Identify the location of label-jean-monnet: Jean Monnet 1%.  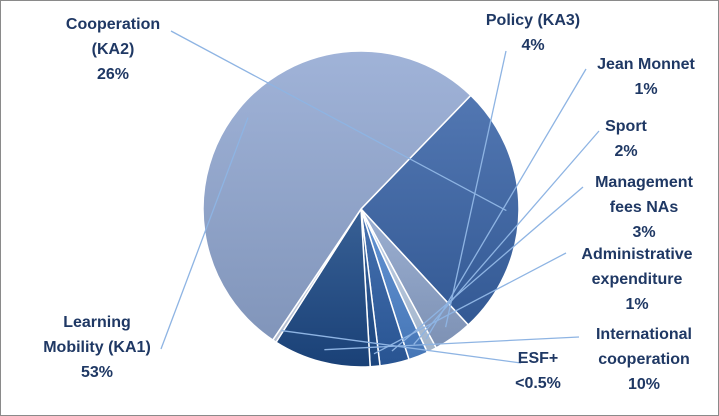
(646, 77).